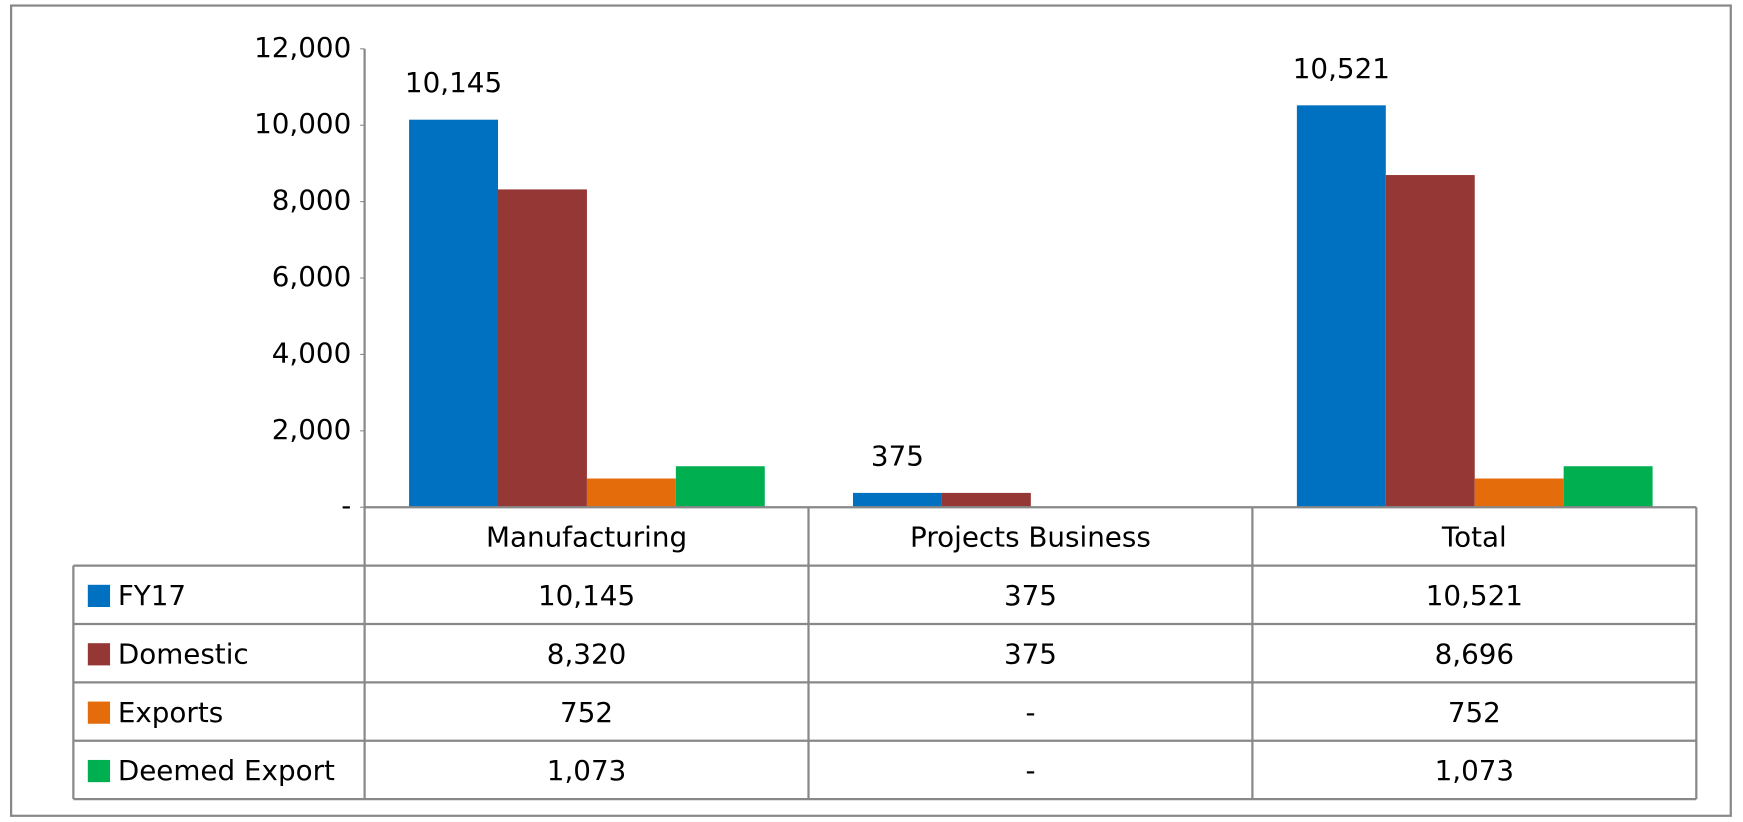 The image size is (1743, 822). Describe the element at coordinates (1474, 595) in the screenshot. I see `table-cell: 10,521` at that location.